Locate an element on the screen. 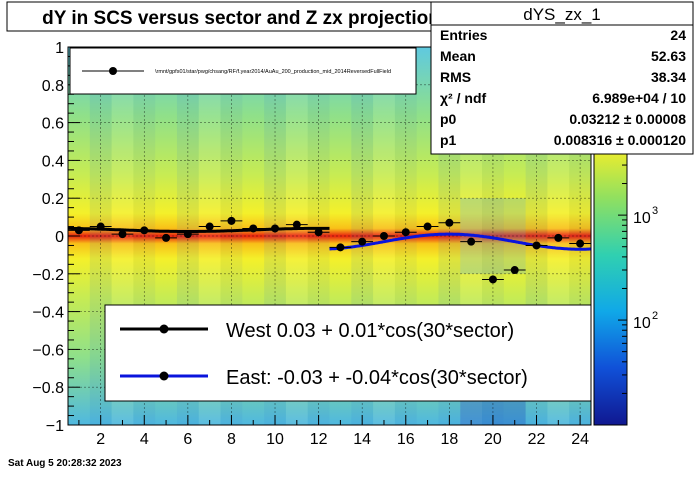 Image resolution: width=696 pixels, height=477 pixels. x-tick-label: 24 is located at coordinates (580, 439).